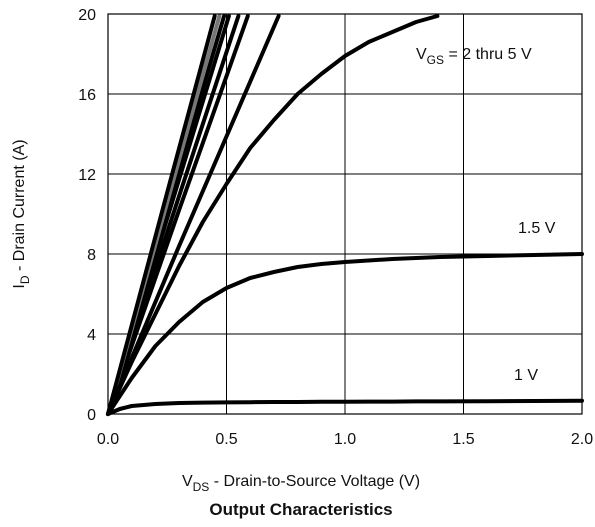  What do you see at coordinates (463, 439) in the screenshot?
I see `x-tick-label: 1.5` at bounding box center [463, 439].